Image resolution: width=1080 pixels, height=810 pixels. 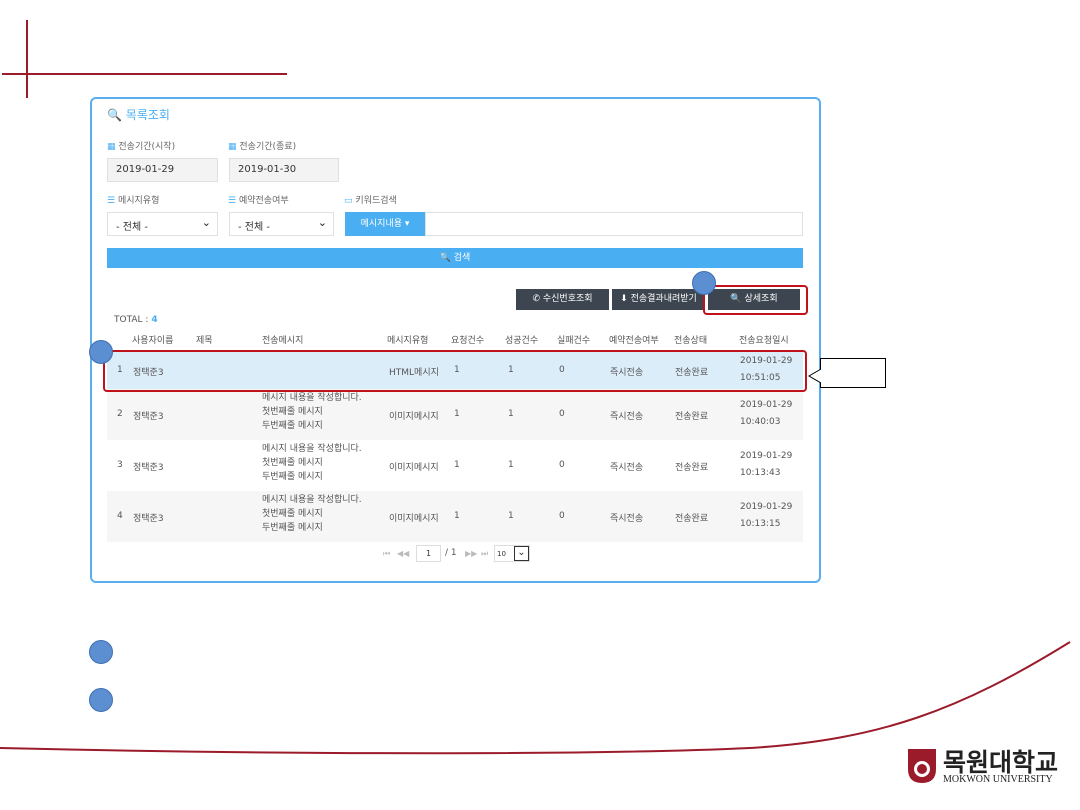 What do you see at coordinates (760, 377) in the screenshot?
I see `cell-time: 10:51:05` at bounding box center [760, 377].